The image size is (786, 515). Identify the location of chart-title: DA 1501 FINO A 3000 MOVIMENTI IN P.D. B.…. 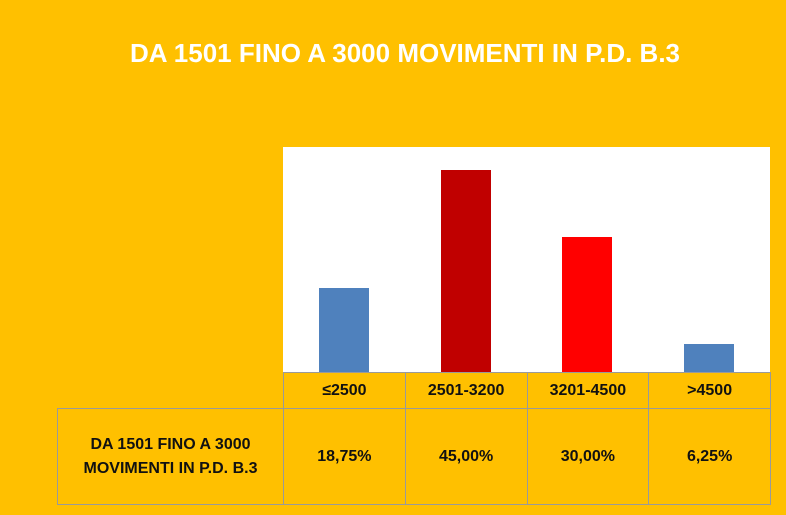
(404, 53).